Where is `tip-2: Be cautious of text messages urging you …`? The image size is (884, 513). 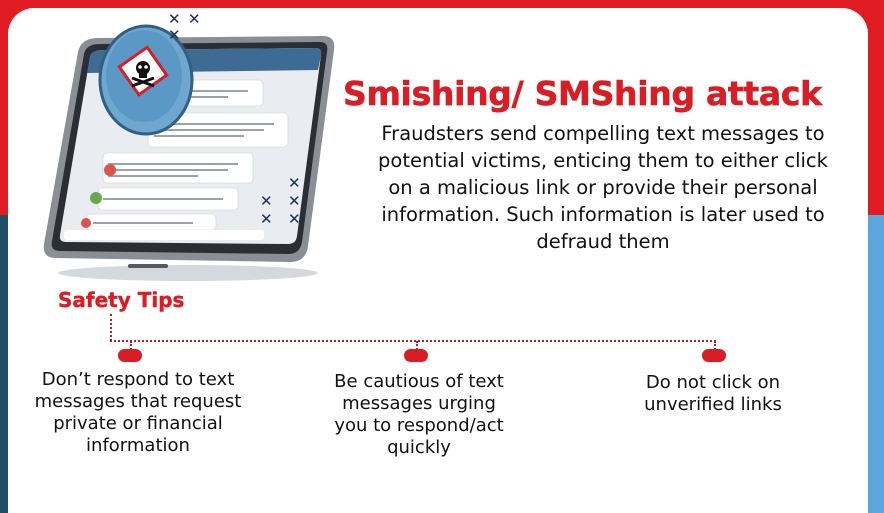
tip-2: Be cautious of text messages urging you … is located at coordinates (419, 414).